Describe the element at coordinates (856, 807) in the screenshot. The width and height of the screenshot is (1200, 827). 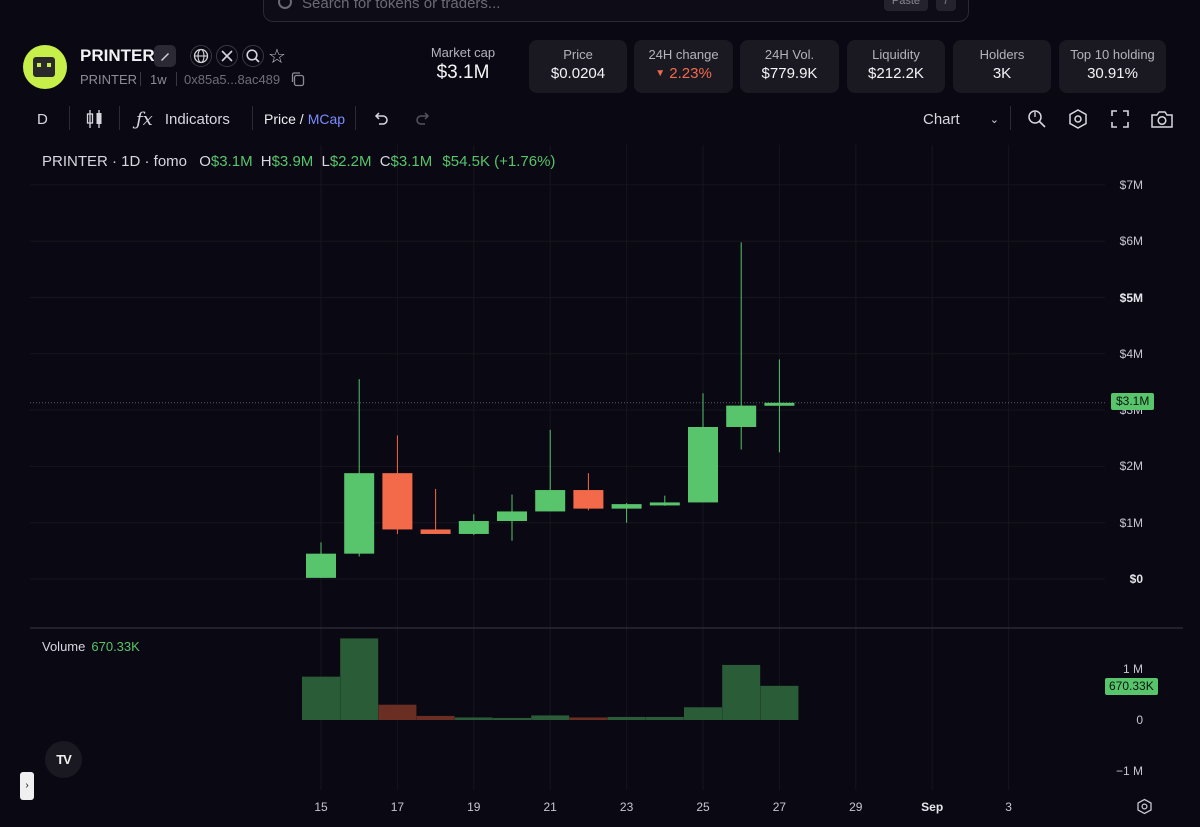
I see `x-axis-tick: 29` at that location.